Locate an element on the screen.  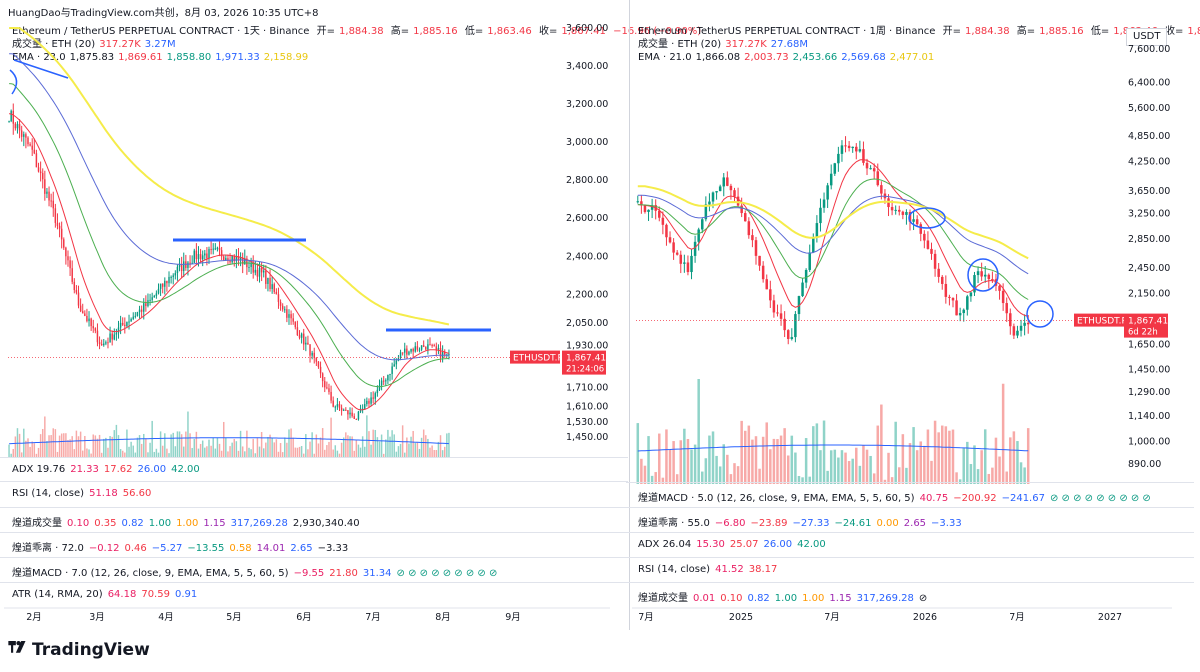
left-indicator-legend: ATR (14, RMA, 20) 64.18 70.59 0.91 is located at coordinates (107, 594).